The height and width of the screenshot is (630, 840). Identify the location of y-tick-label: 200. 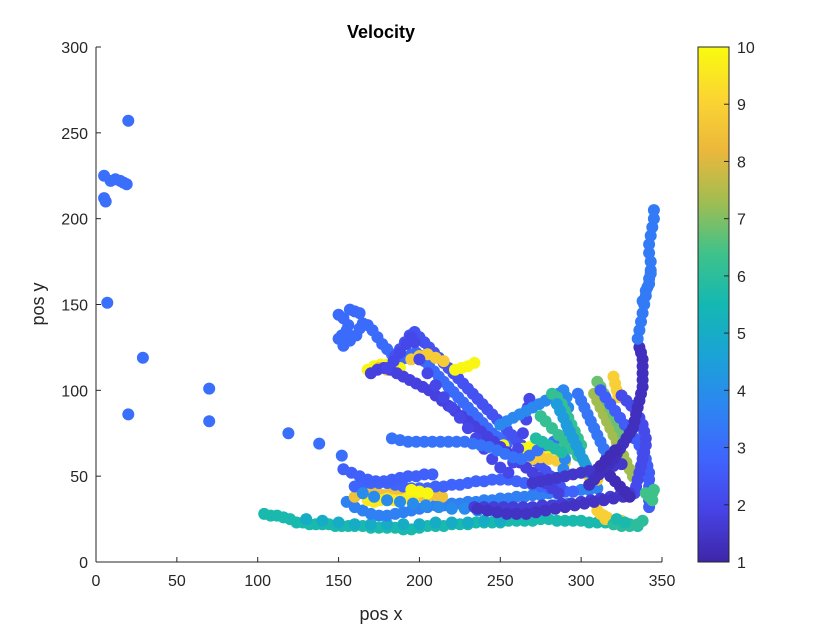
(74, 220).